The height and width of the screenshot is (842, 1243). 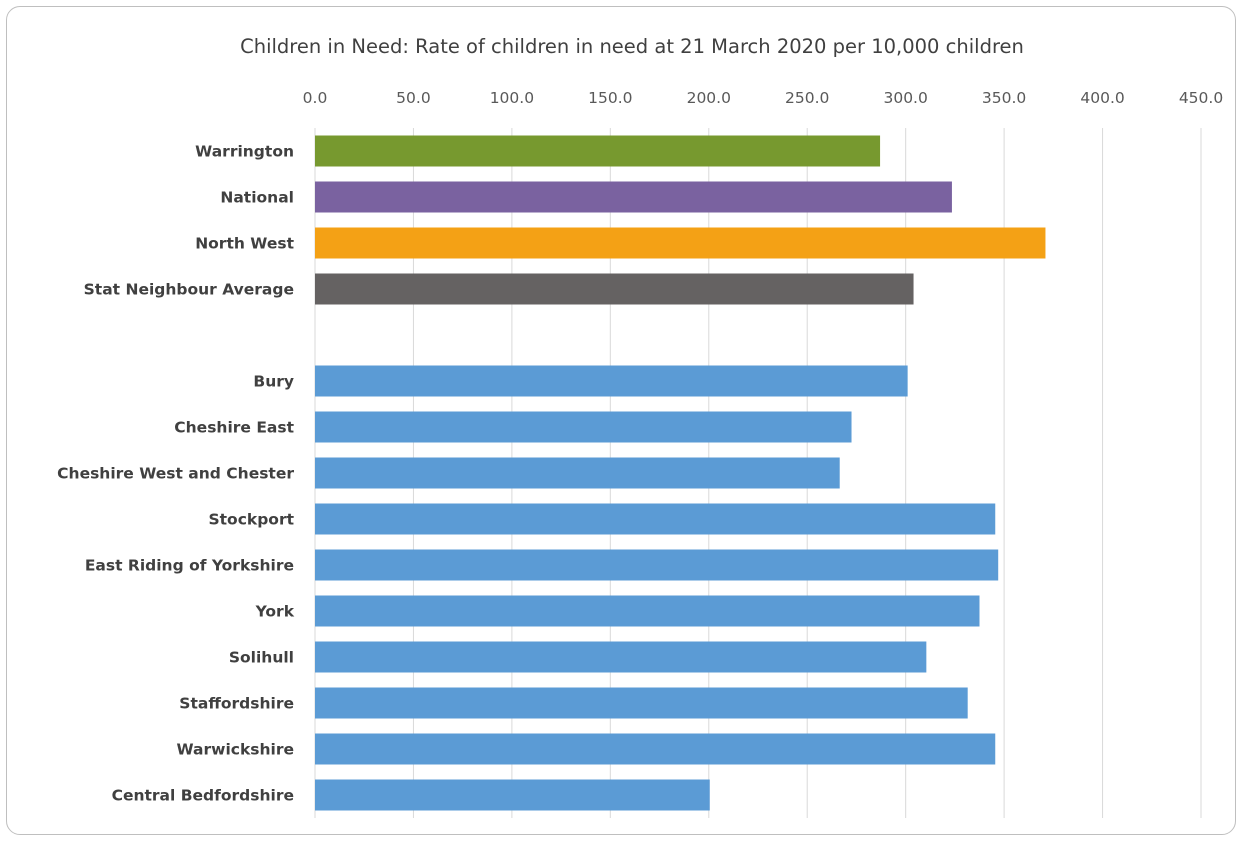 What do you see at coordinates (244, 152) in the screenshot?
I see `category-label: Warrington` at bounding box center [244, 152].